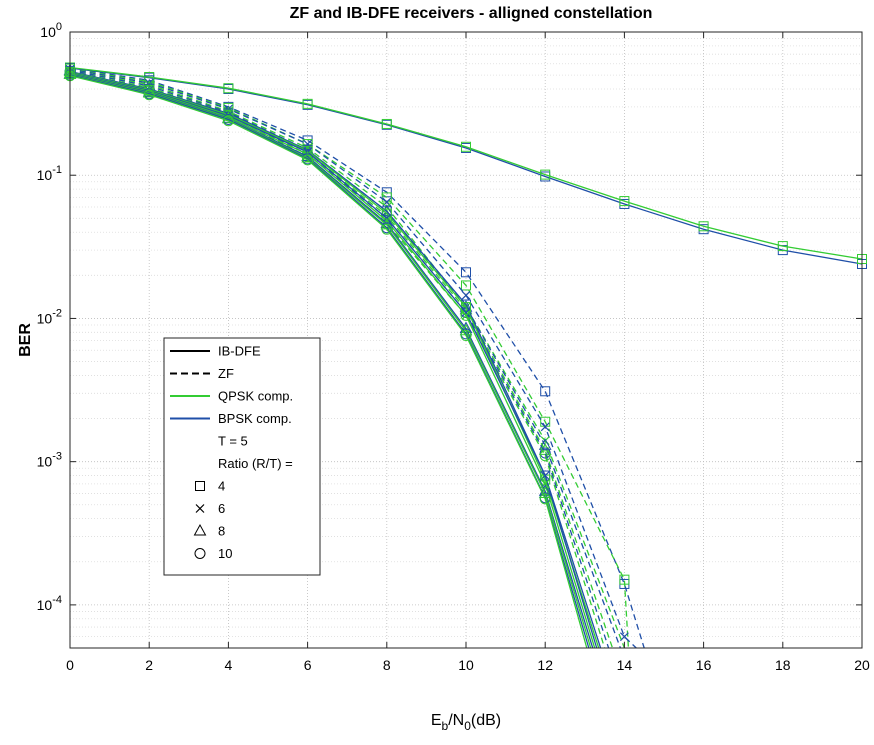 This screenshot has width=874, height=745. Describe the element at coordinates (51, 30) in the screenshot. I see `y-tick-label: 10⁰` at that location.